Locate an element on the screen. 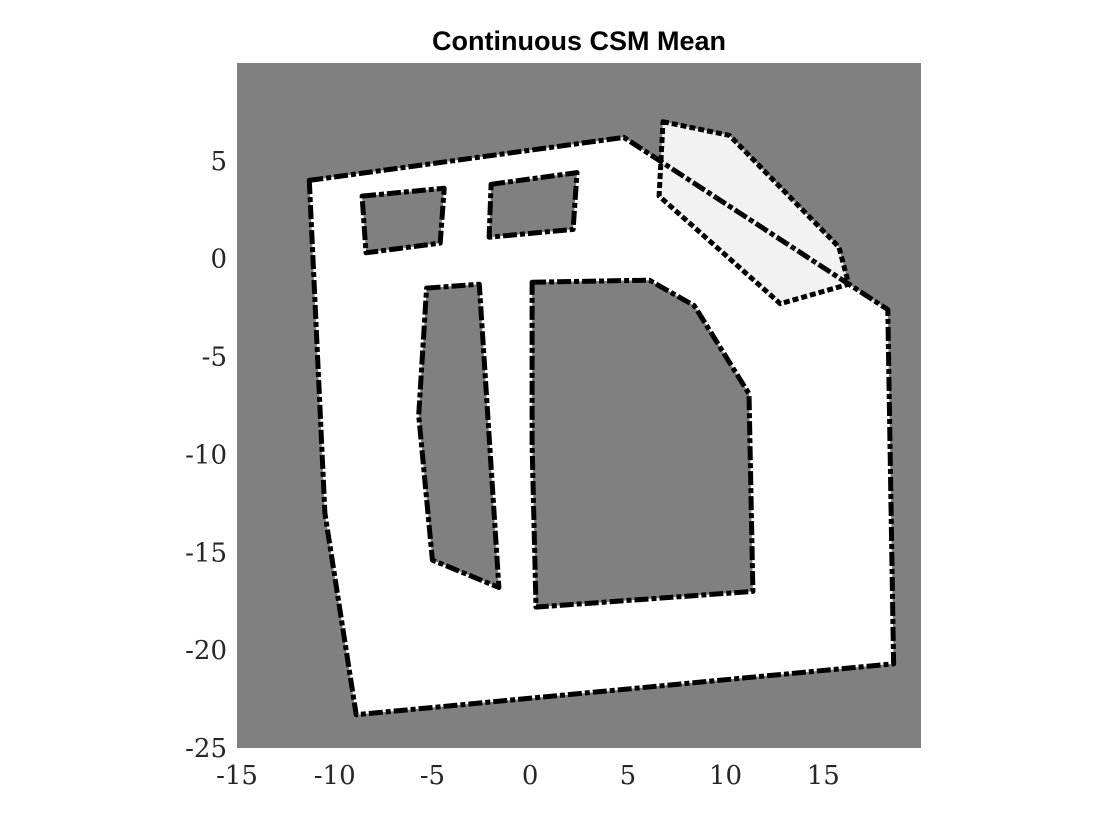 The image size is (1120, 840). y-tick-label: -5 is located at coordinates (214, 358).